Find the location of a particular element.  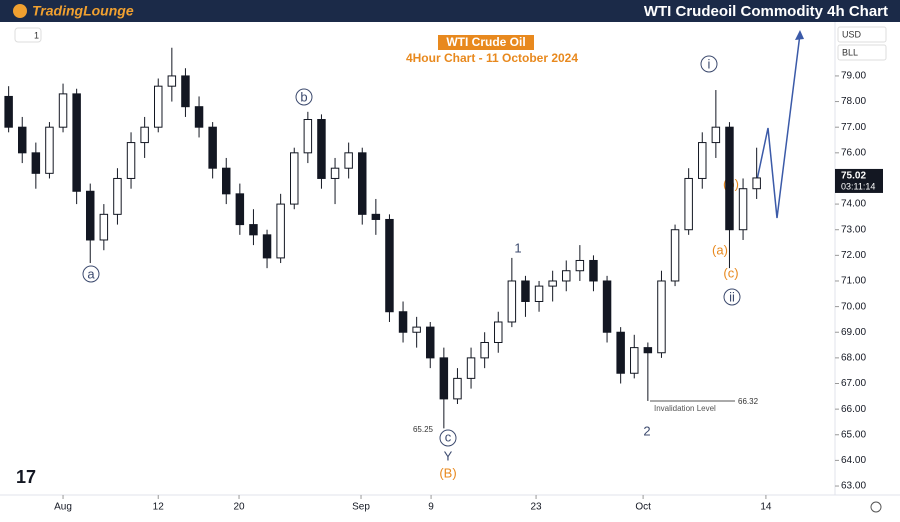

x-tick-label: 12 is located at coordinates (159, 507).